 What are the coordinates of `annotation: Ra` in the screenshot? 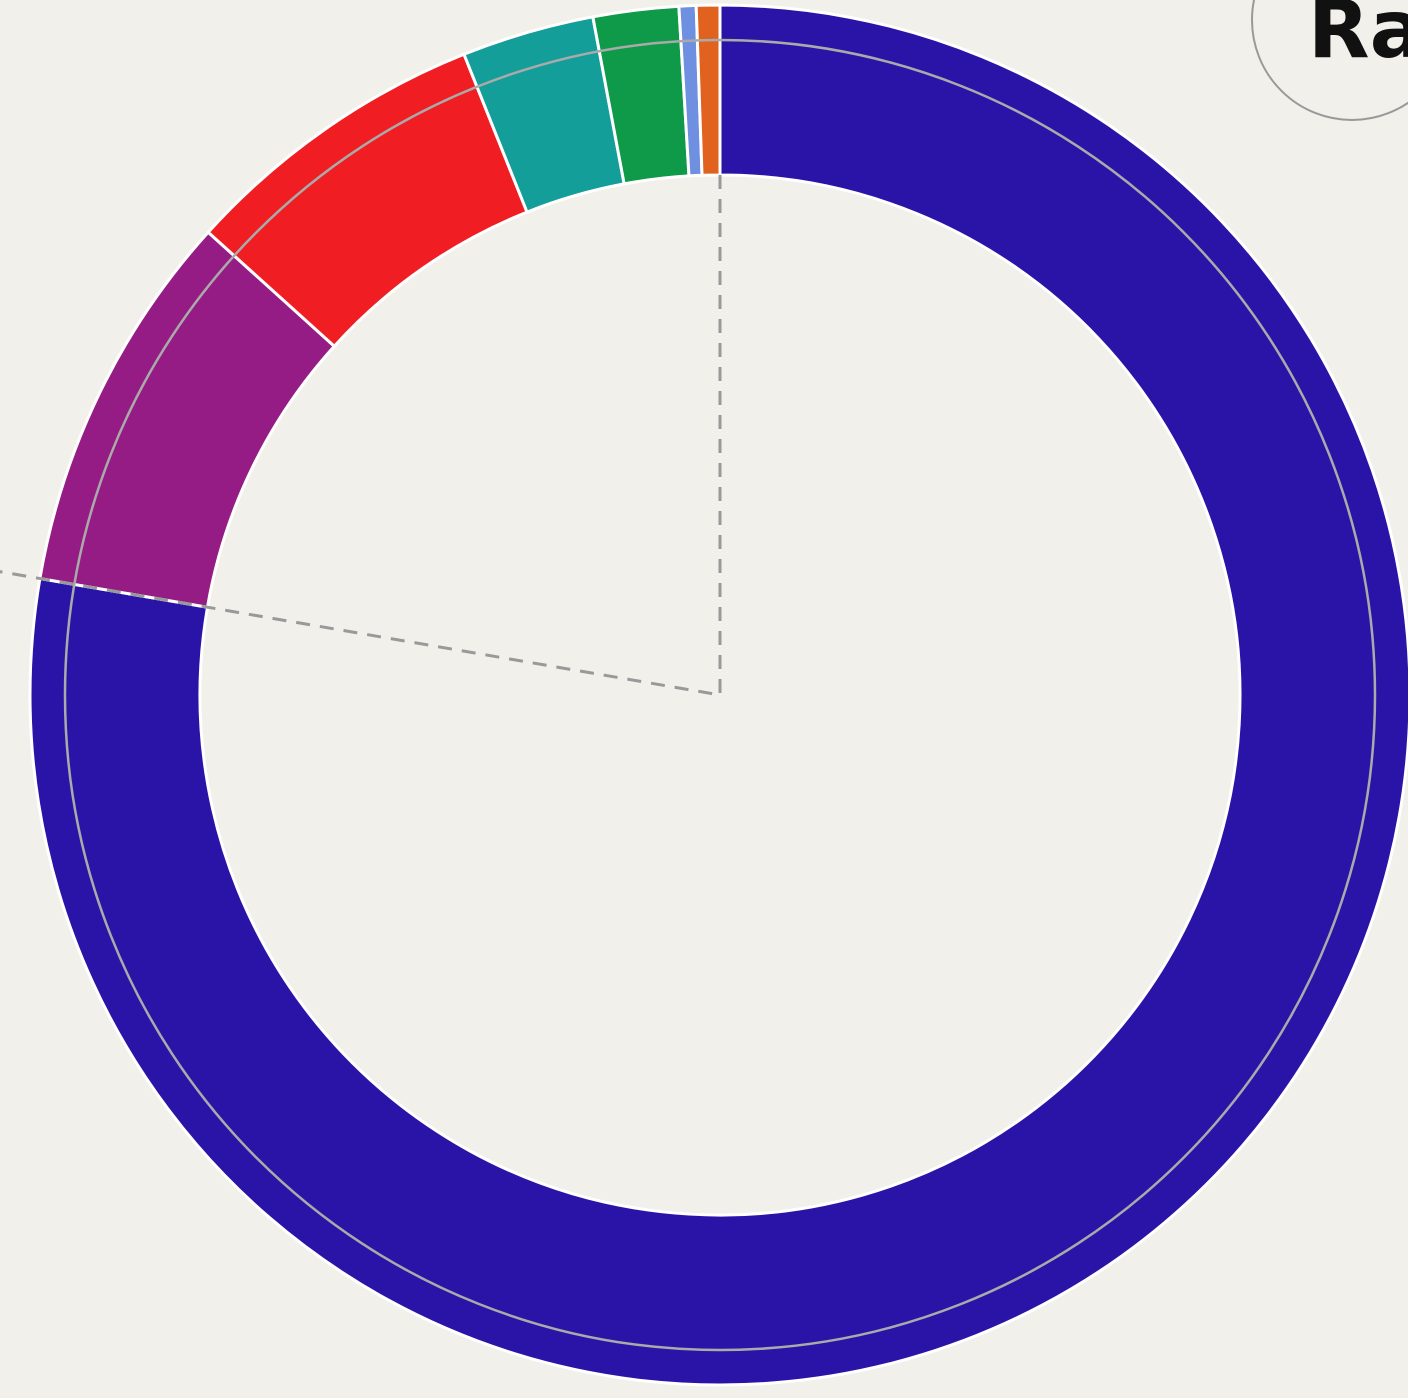 It's located at (1358, 38).